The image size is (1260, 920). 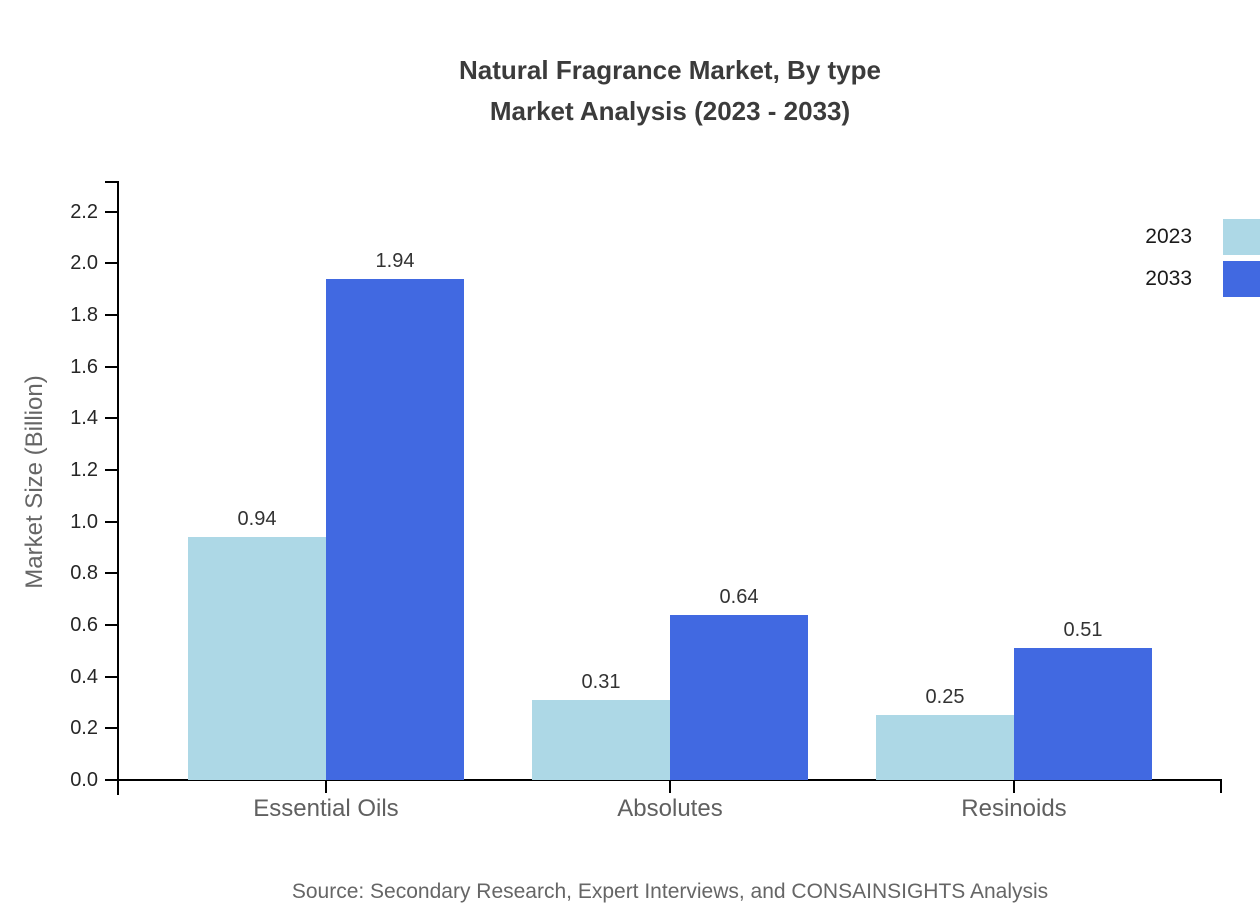 What do you see at coordinates (84, 469) in the screenshot?
I see `y-tick-label: 1.2` at bounding box center [84, 469].